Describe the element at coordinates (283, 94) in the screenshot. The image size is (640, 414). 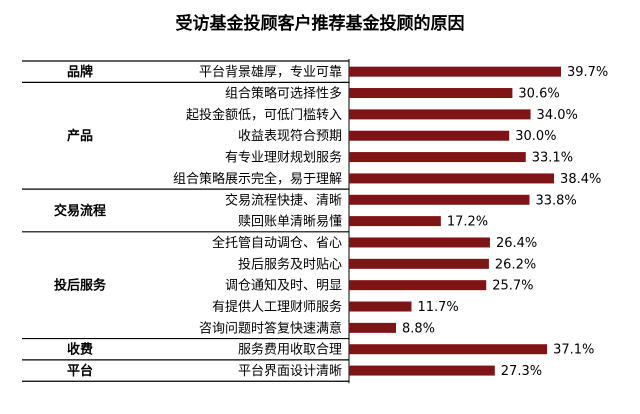
I see `category-label-1: 组合策略可选择性多` at that location.